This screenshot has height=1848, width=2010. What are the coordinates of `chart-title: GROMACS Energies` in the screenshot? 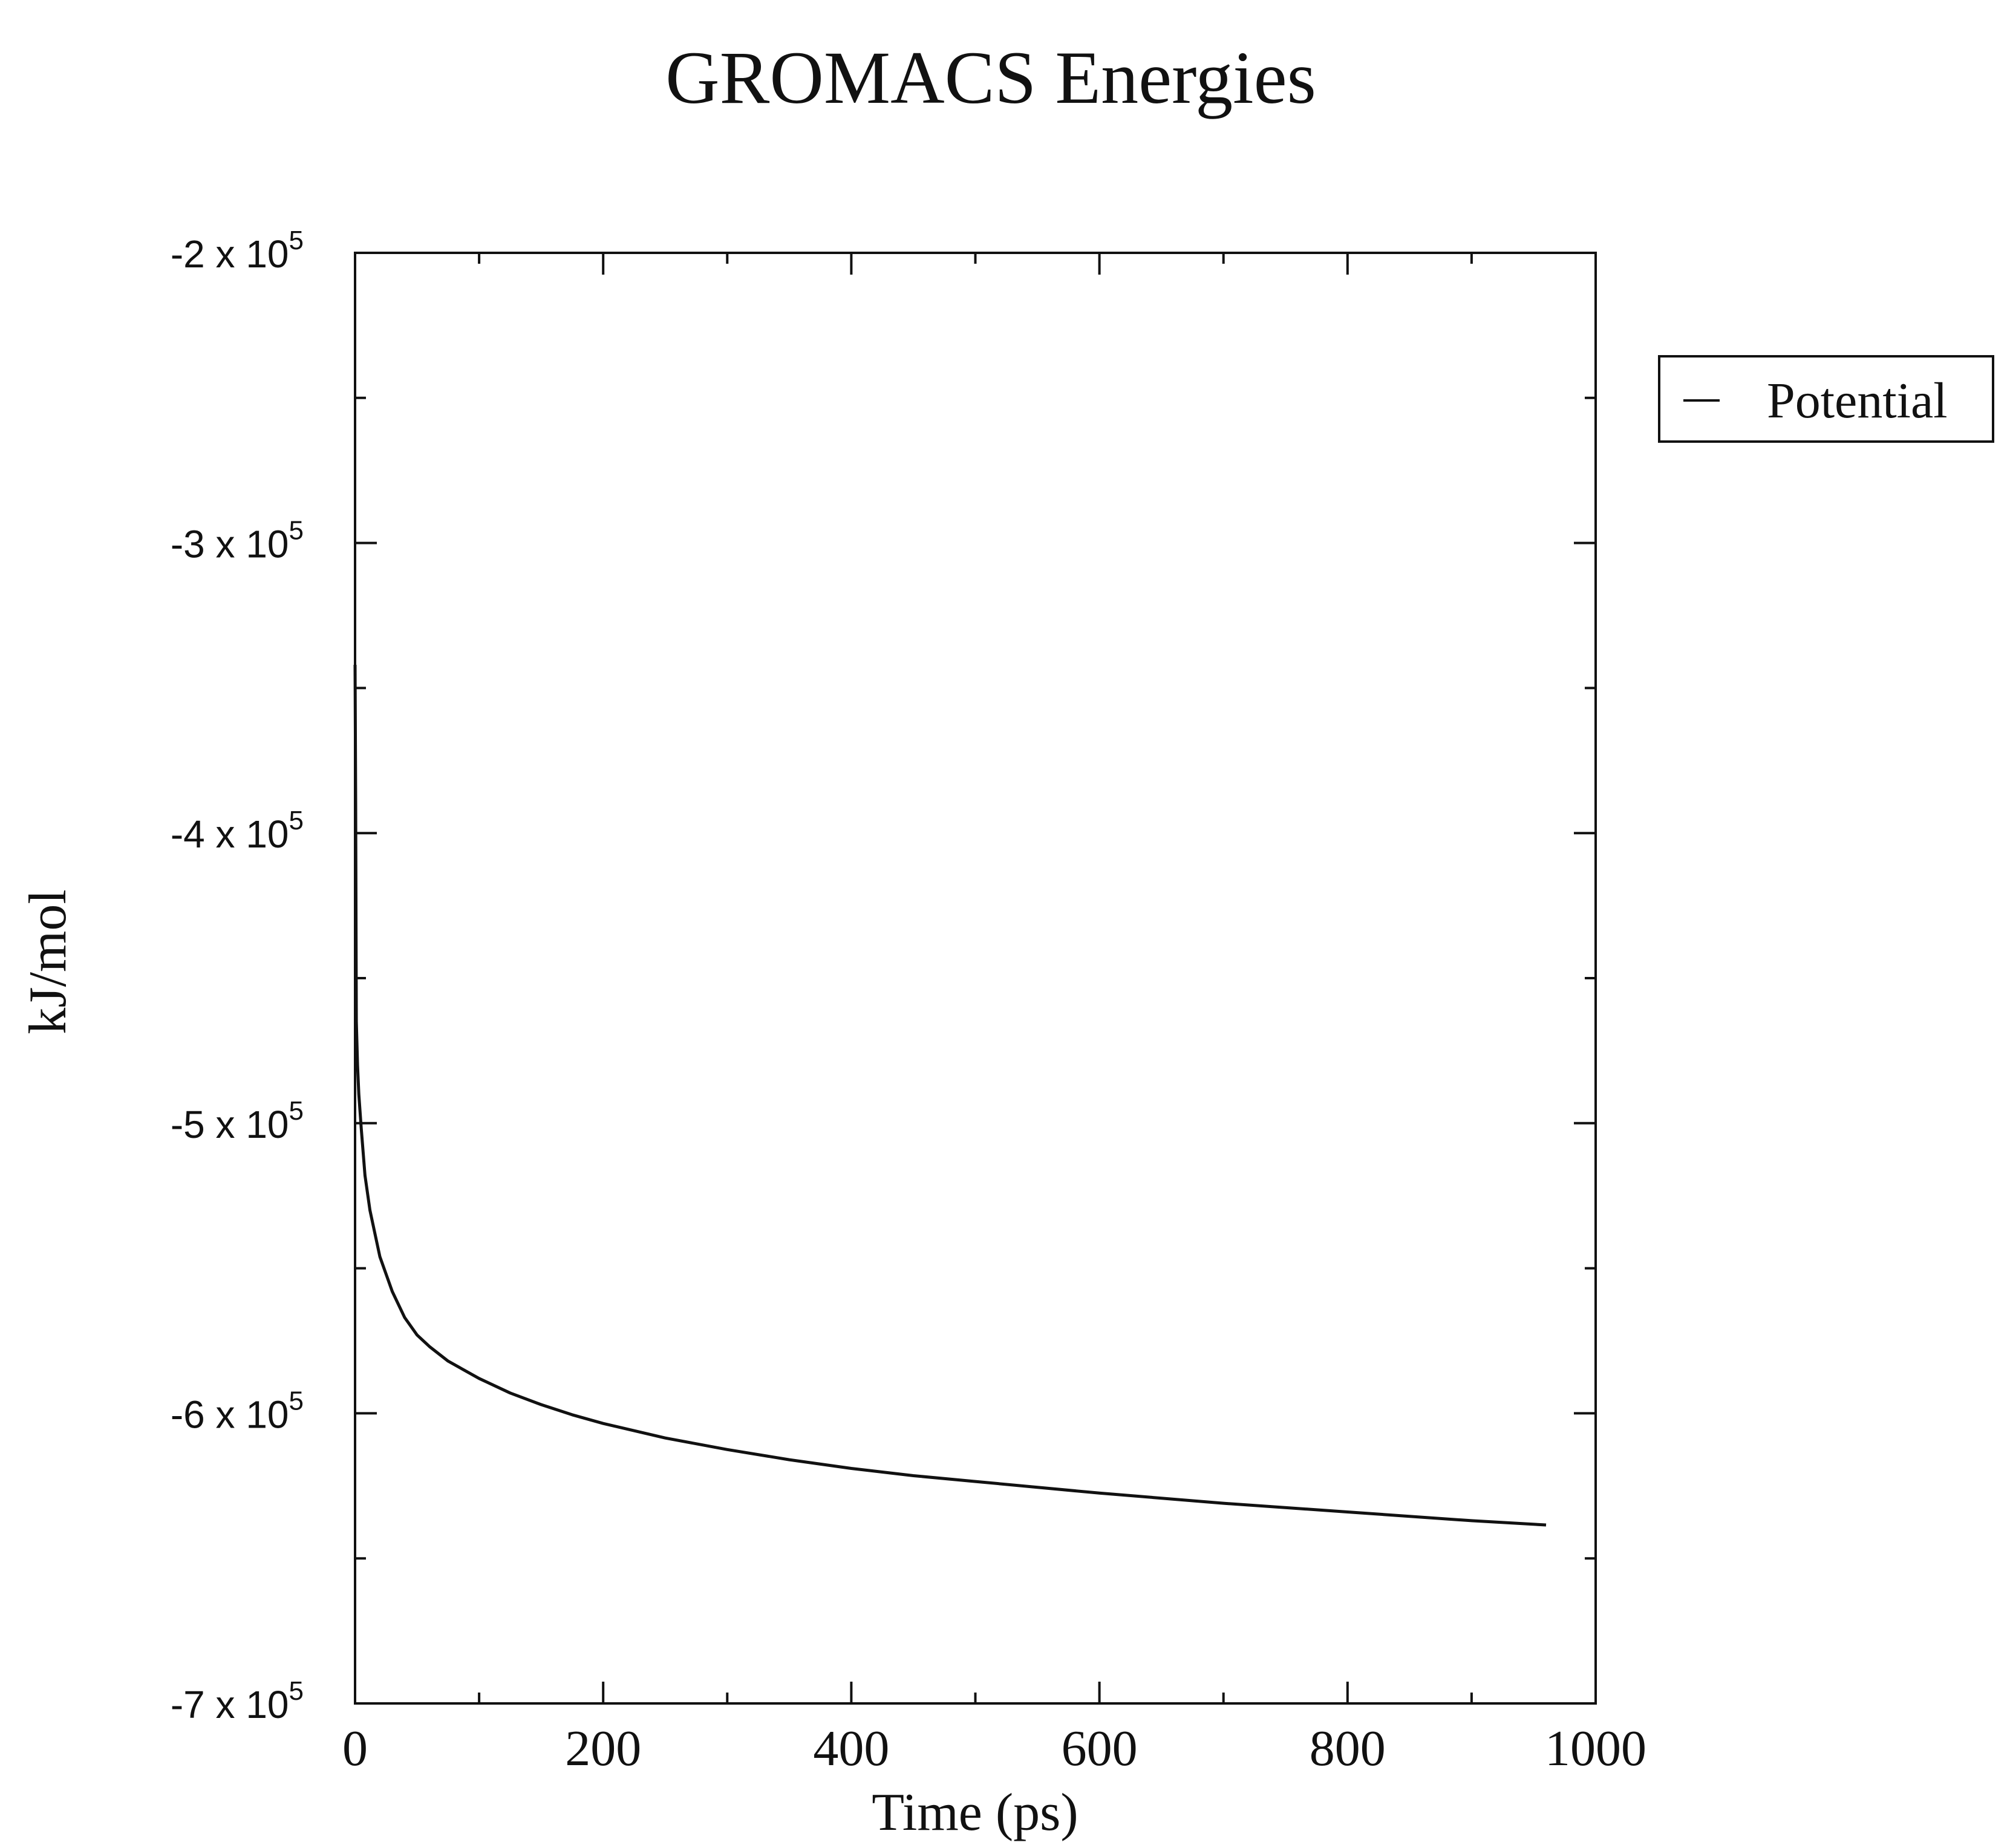 It's located at (991, 78).